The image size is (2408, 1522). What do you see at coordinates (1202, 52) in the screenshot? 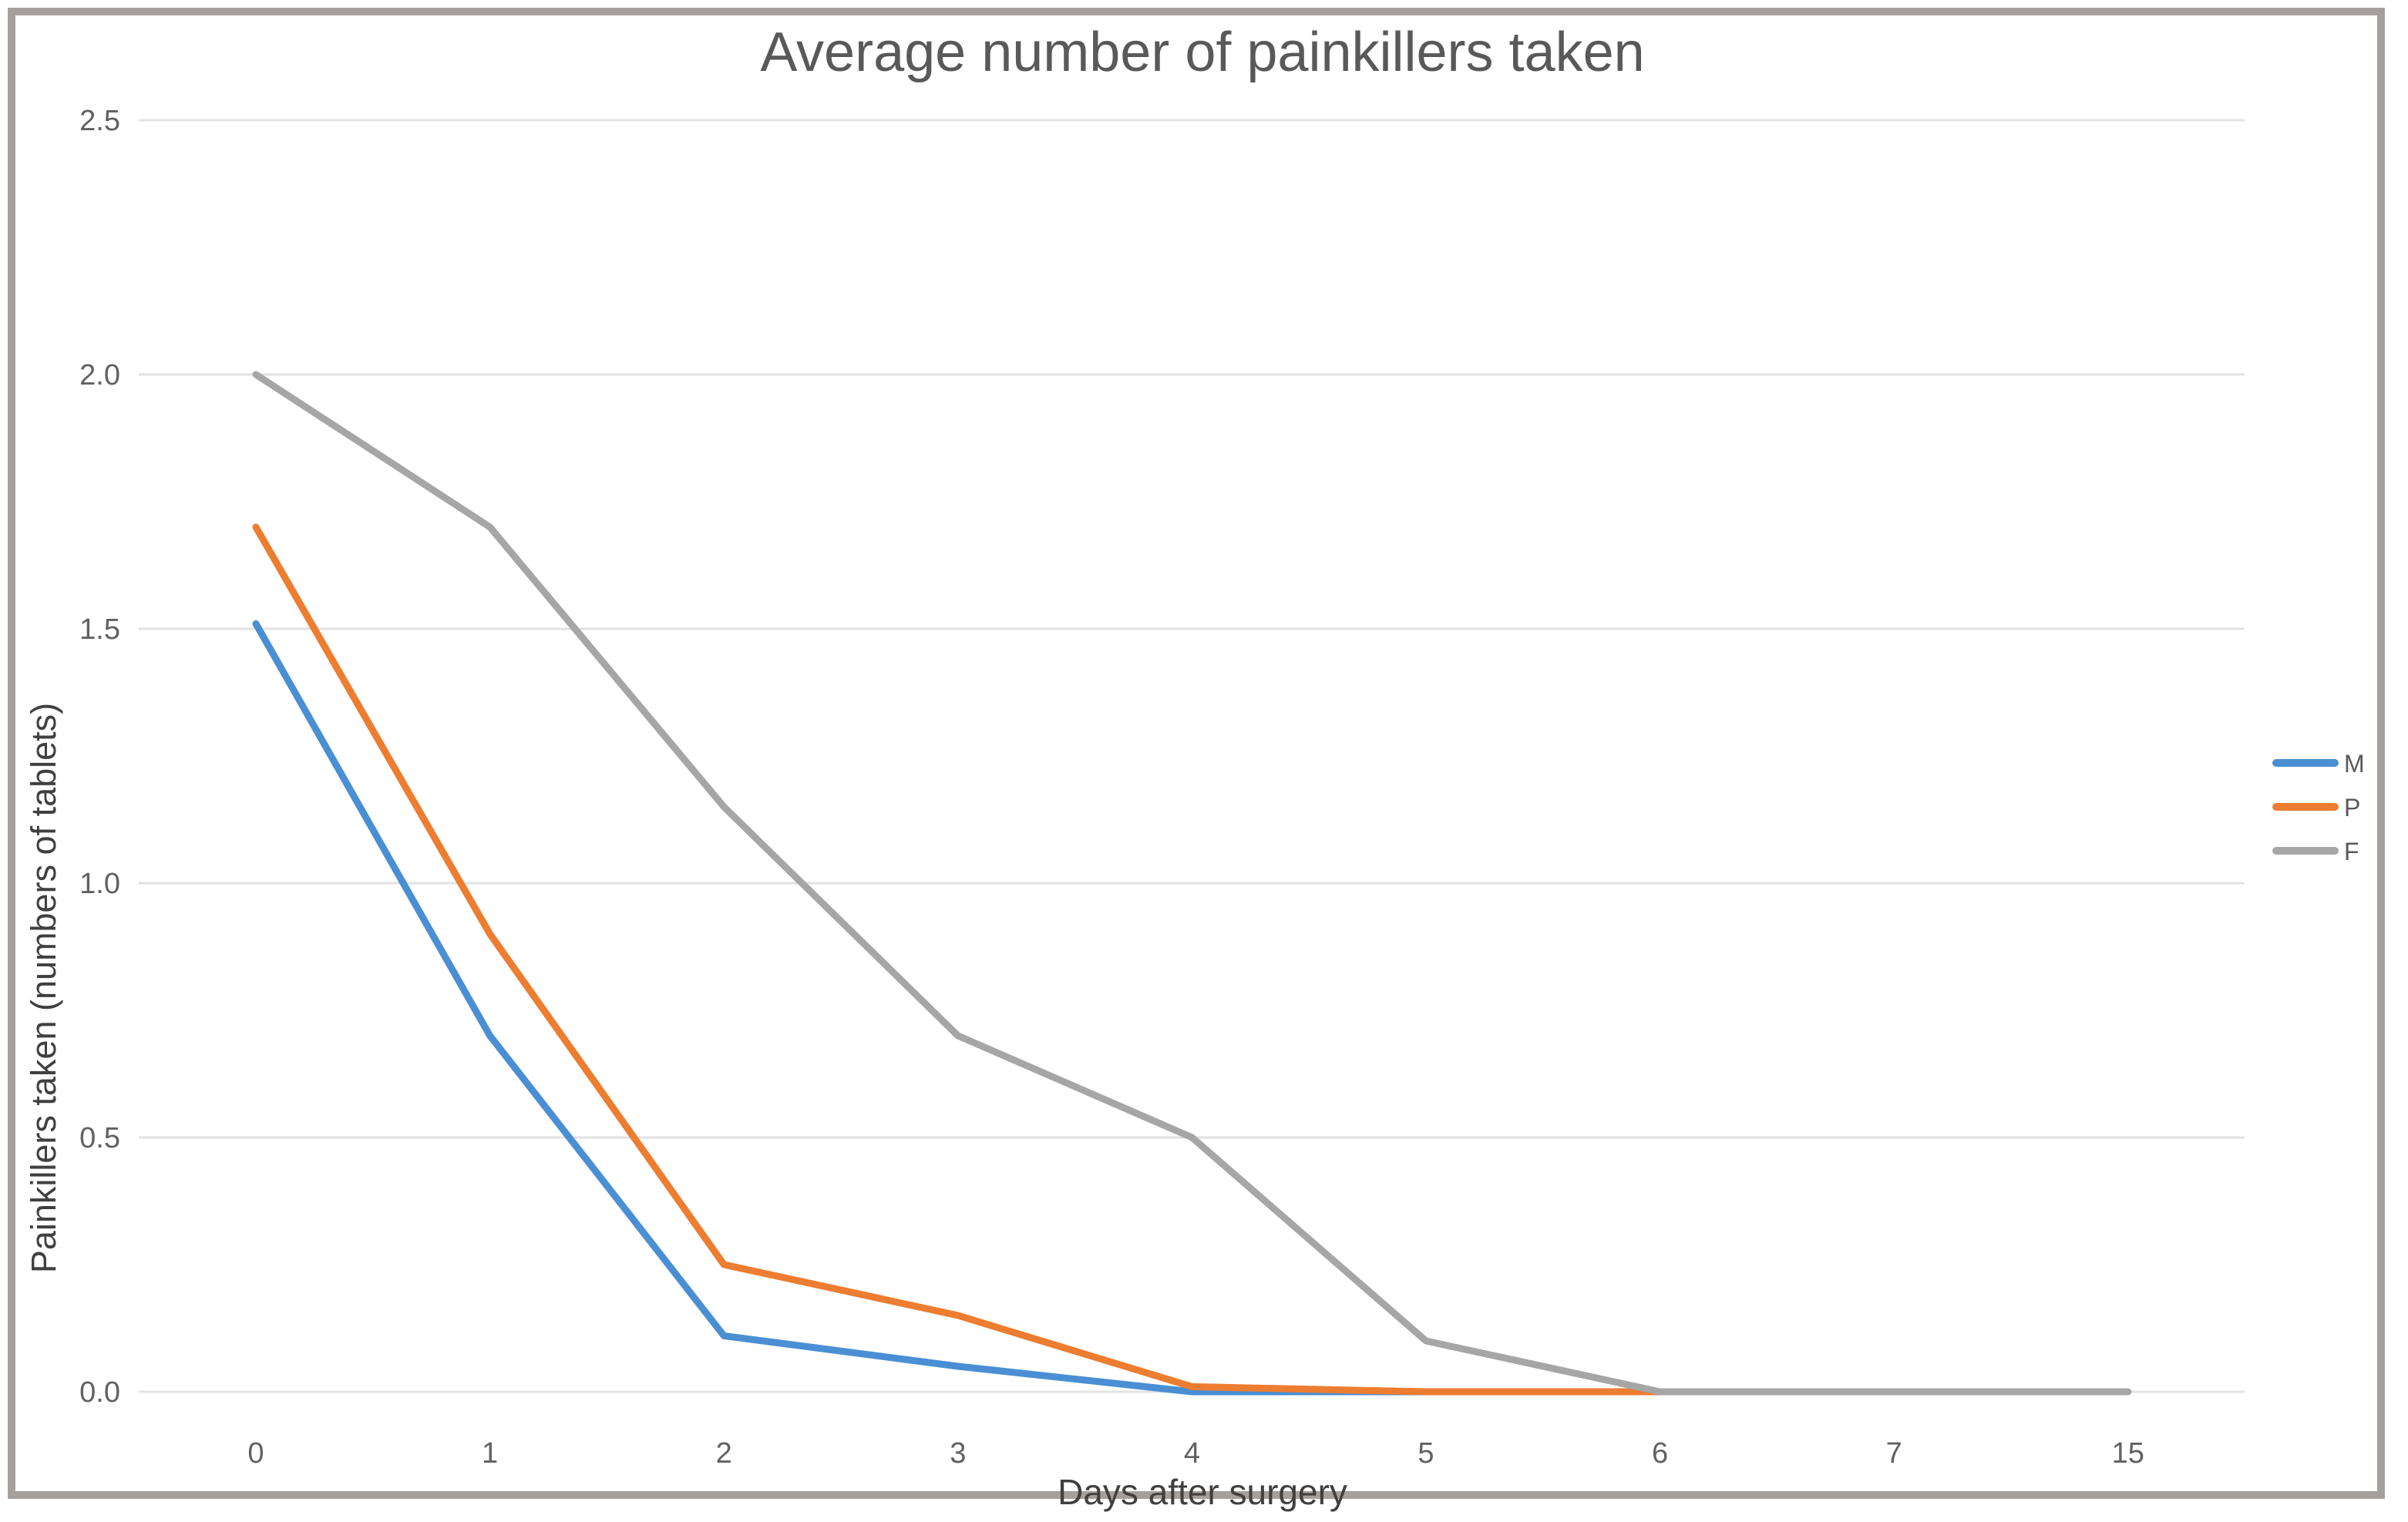
I see `chart-title: Average number of painkillers taken` at bounding box center [1202, 52].